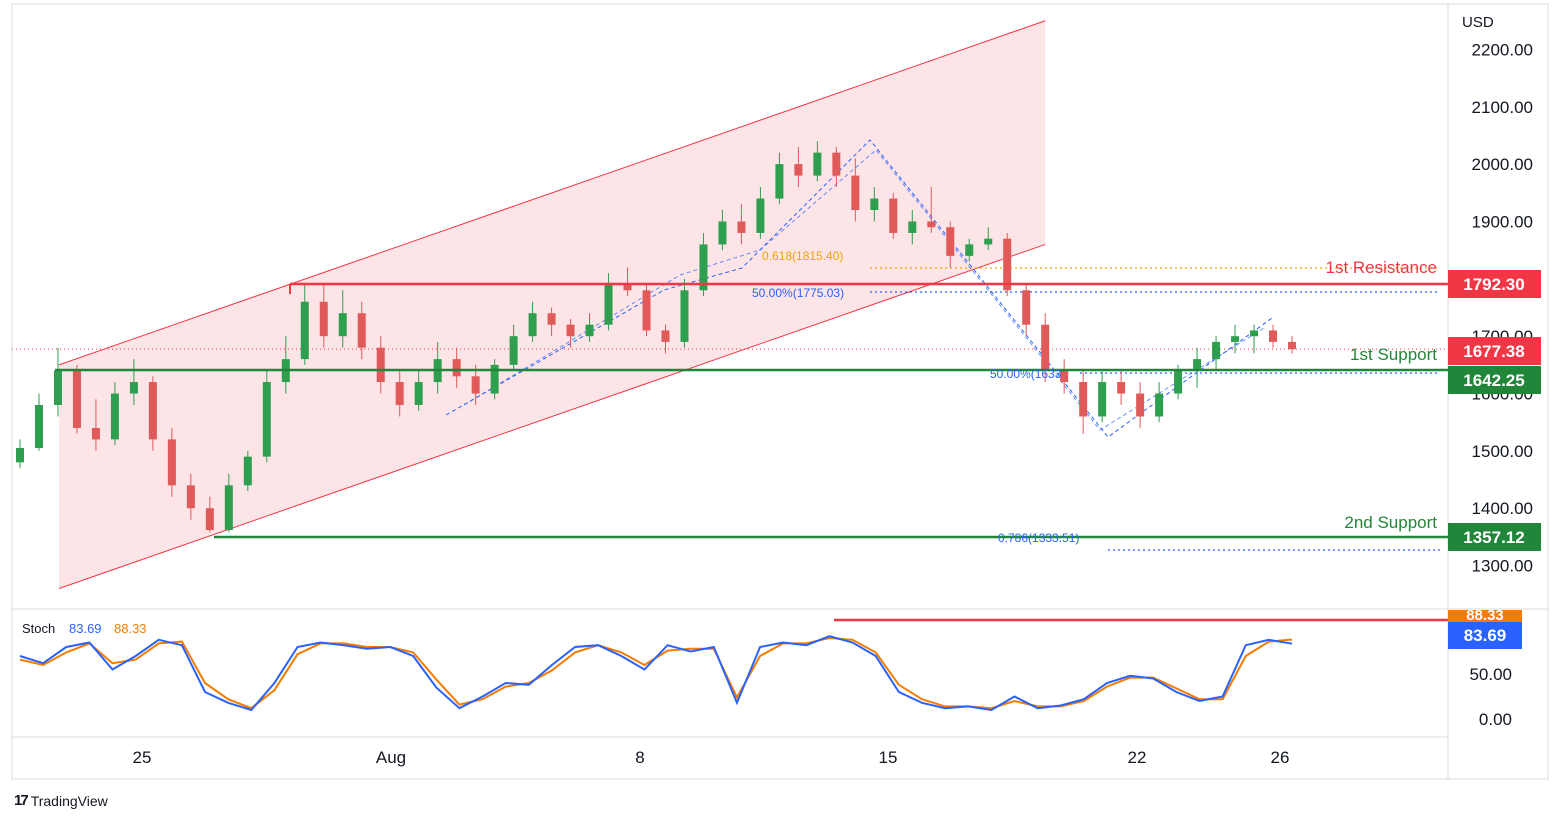 The width and height of the screenshot is (1561, 824). Describe the element at coordinates (1502, 107) in the screenshot. I see `price-tick-label: 2100.00` at that location.